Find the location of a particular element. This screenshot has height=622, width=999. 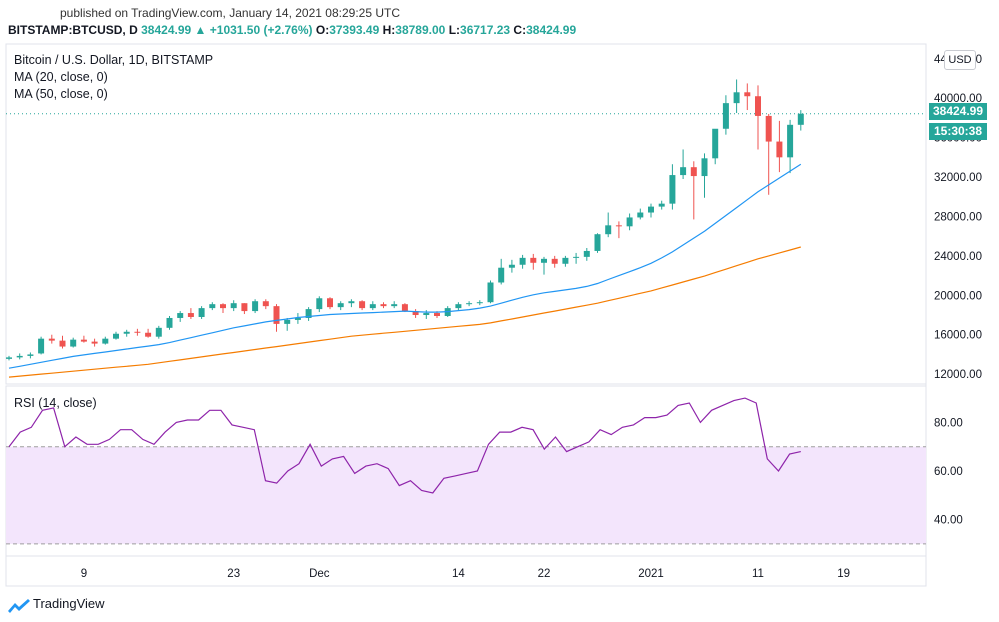

rsi-tick-label: 60.00 is located at coordinates (948, 472).